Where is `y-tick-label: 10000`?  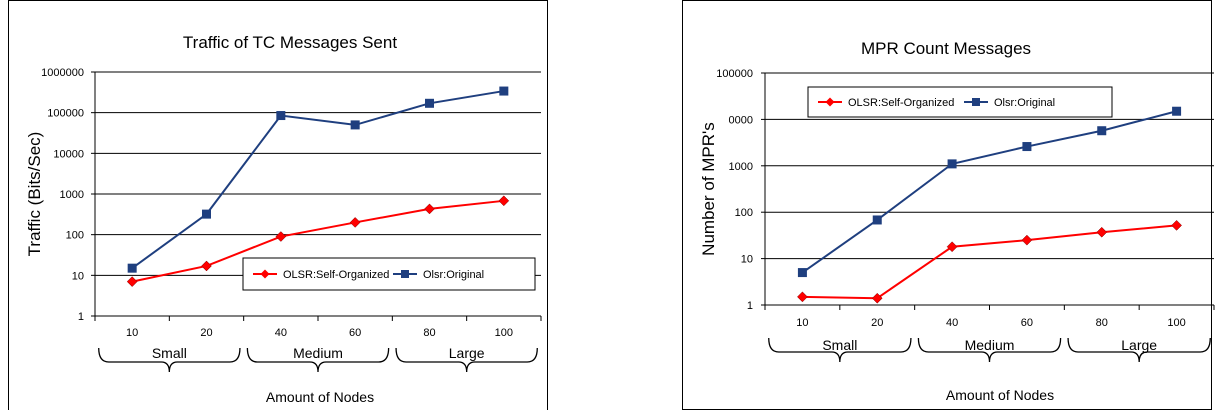
y-tick-label: 10000 is located at coordinates (68, 154).